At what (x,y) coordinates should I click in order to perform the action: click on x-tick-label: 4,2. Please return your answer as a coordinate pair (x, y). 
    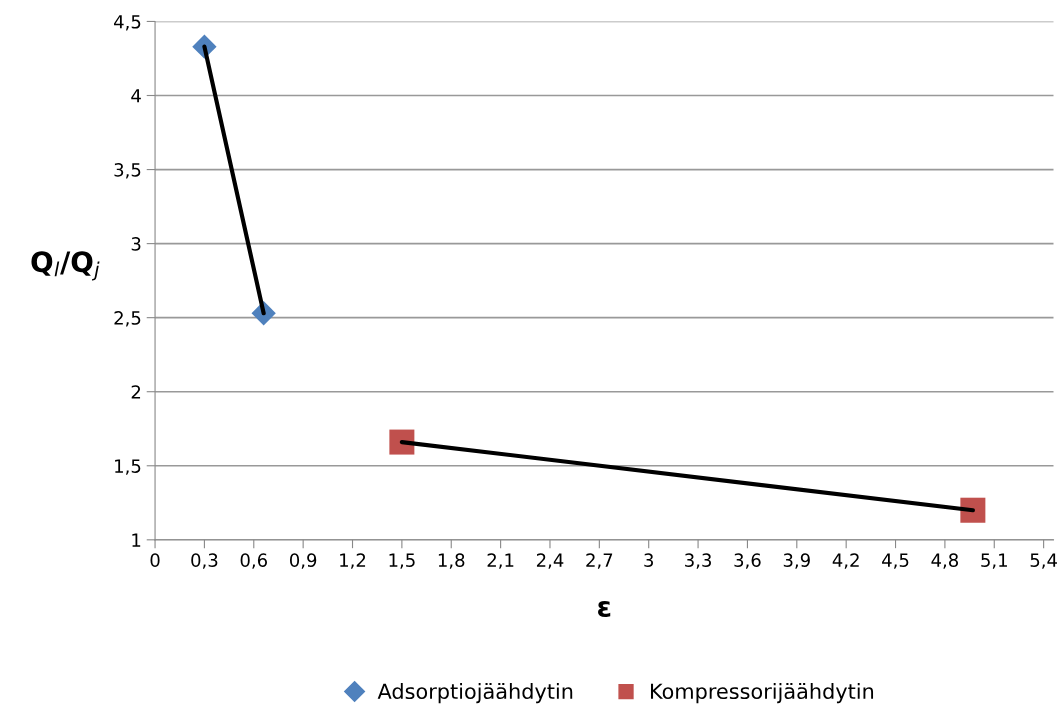
    Looking at the image, I should click on (845, 561).